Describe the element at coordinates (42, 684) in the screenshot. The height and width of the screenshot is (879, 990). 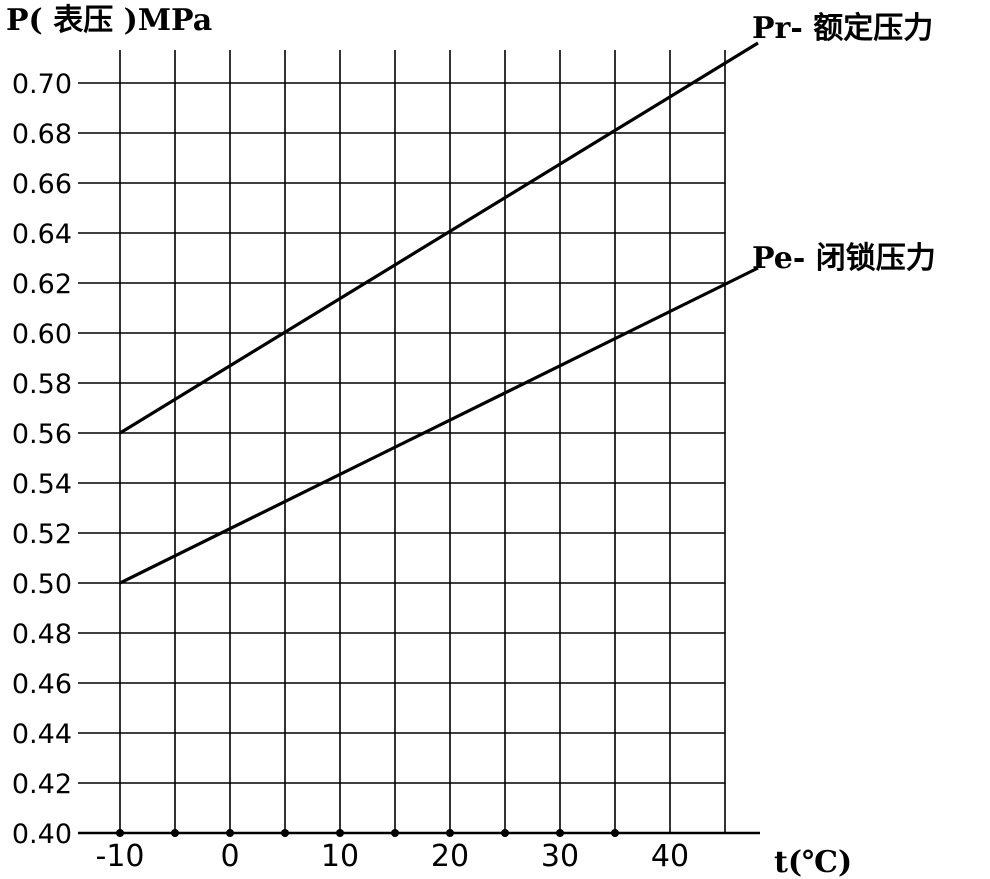
I see `y-tick-label: 0.46` at that location.